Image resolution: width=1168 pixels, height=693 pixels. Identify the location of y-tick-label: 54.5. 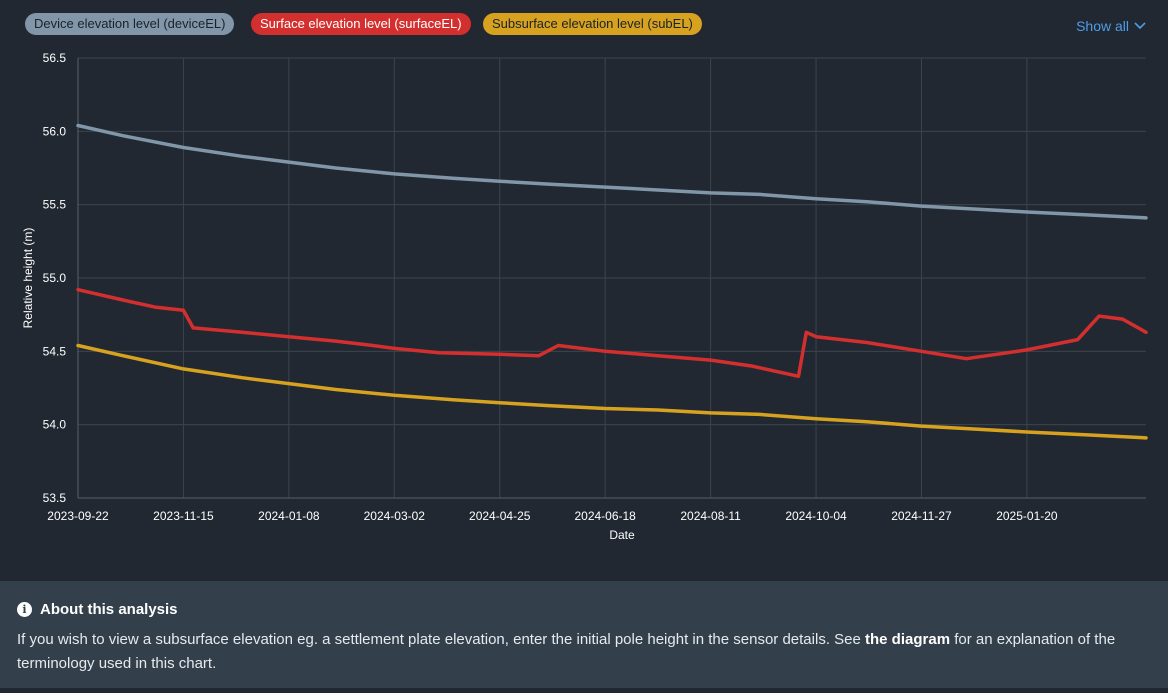
(55, 351).